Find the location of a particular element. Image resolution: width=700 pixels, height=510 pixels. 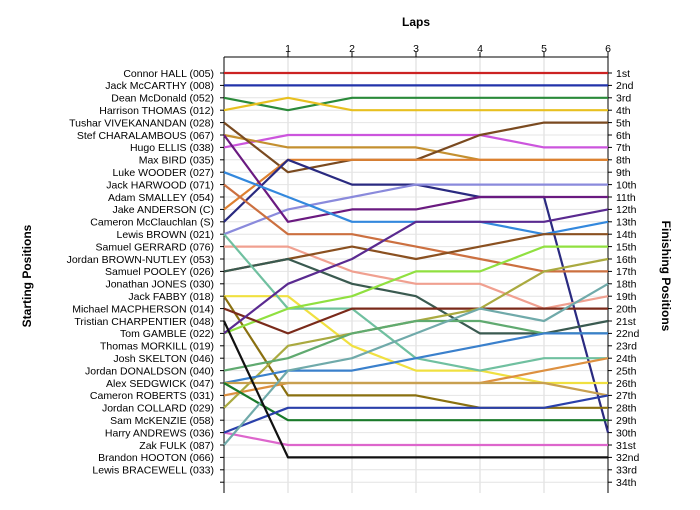

starting-position-label: Thomas MORKILL (019) is located at coordinates (157, 347).